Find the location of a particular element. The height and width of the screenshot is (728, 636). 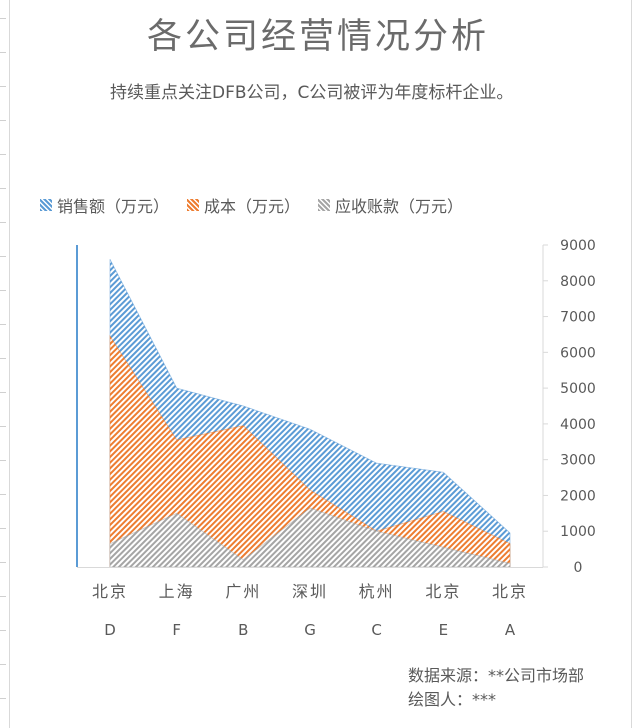

y-tick-label: 2000 is located at coordinates (578, 496).